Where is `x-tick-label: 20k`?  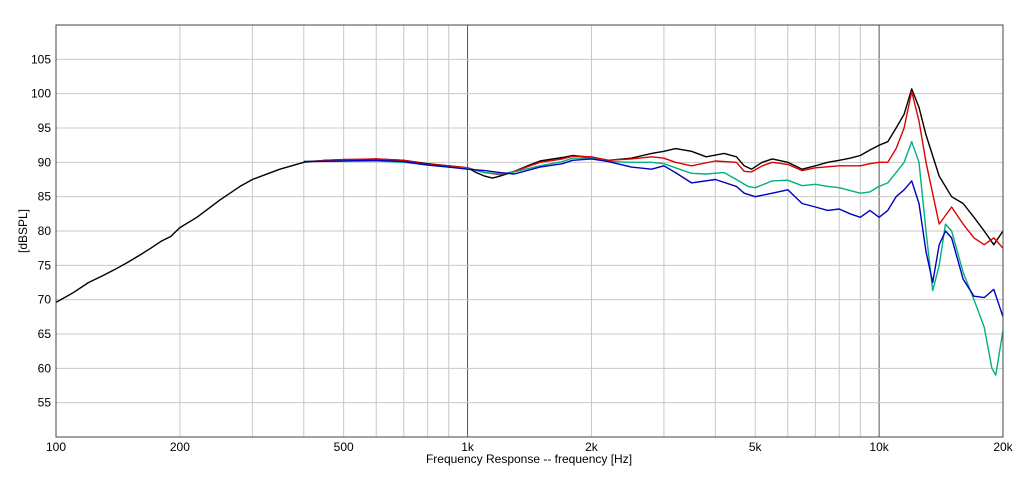 x-tick-label: 20k is located at coordinates (1003, 447).